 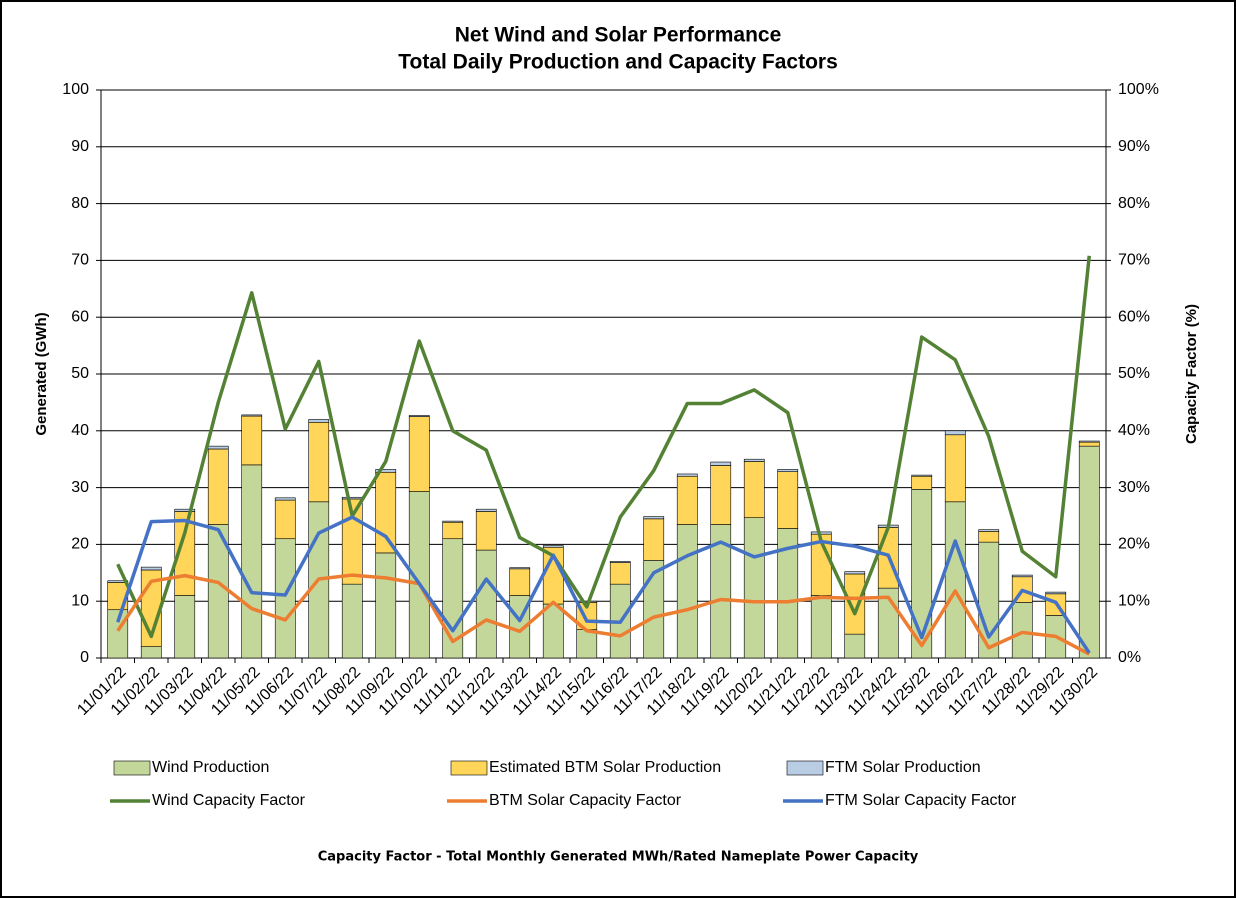 What do you see at coordinates (1134, 316) in the screenshot?
I see `y2-tick-label: 60%` at bounding box center [1134, 316].